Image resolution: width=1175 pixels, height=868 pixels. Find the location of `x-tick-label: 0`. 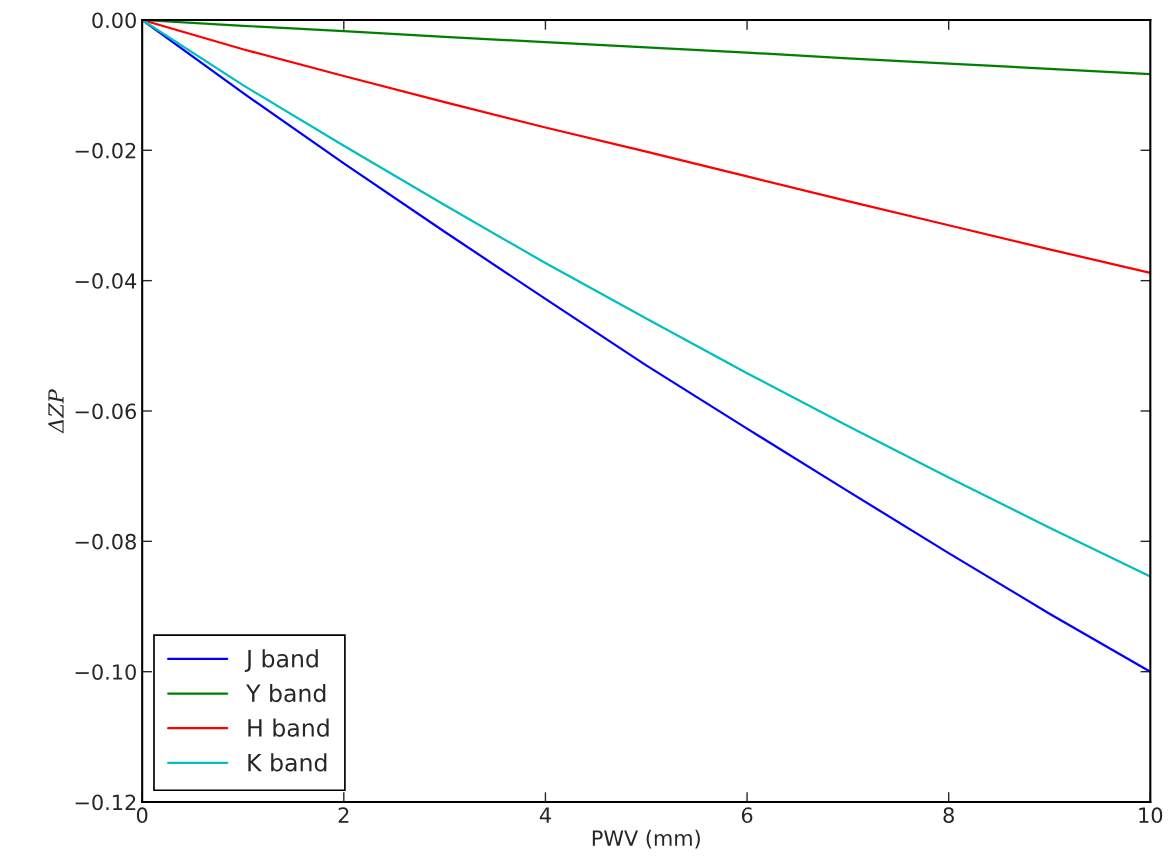

x-tick-label: 0 is located at coordinates (142, 815).